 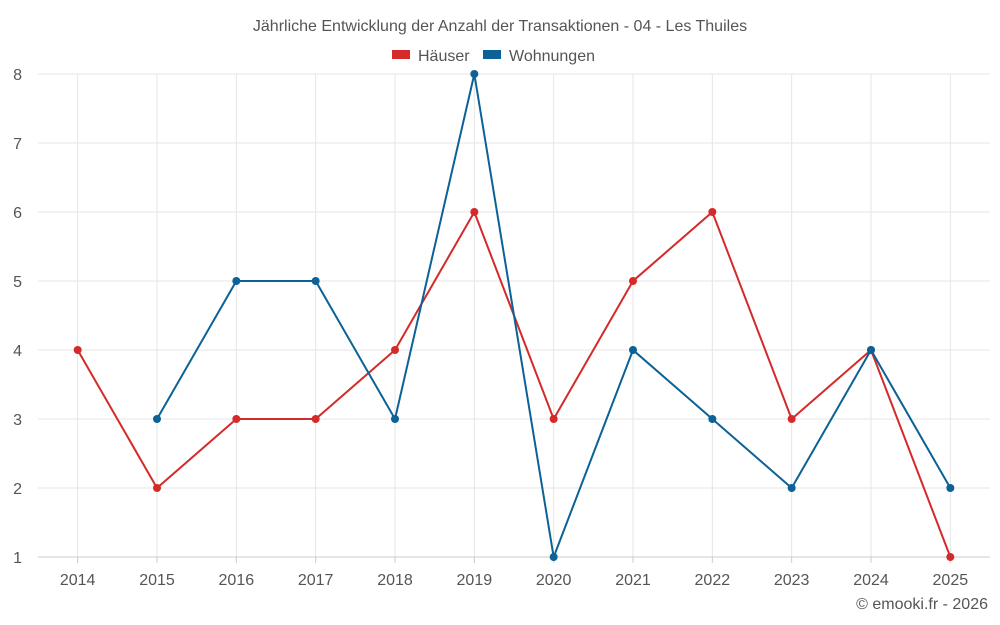 I want to click on y-tick-label: 7, so click(x=17, y=144).